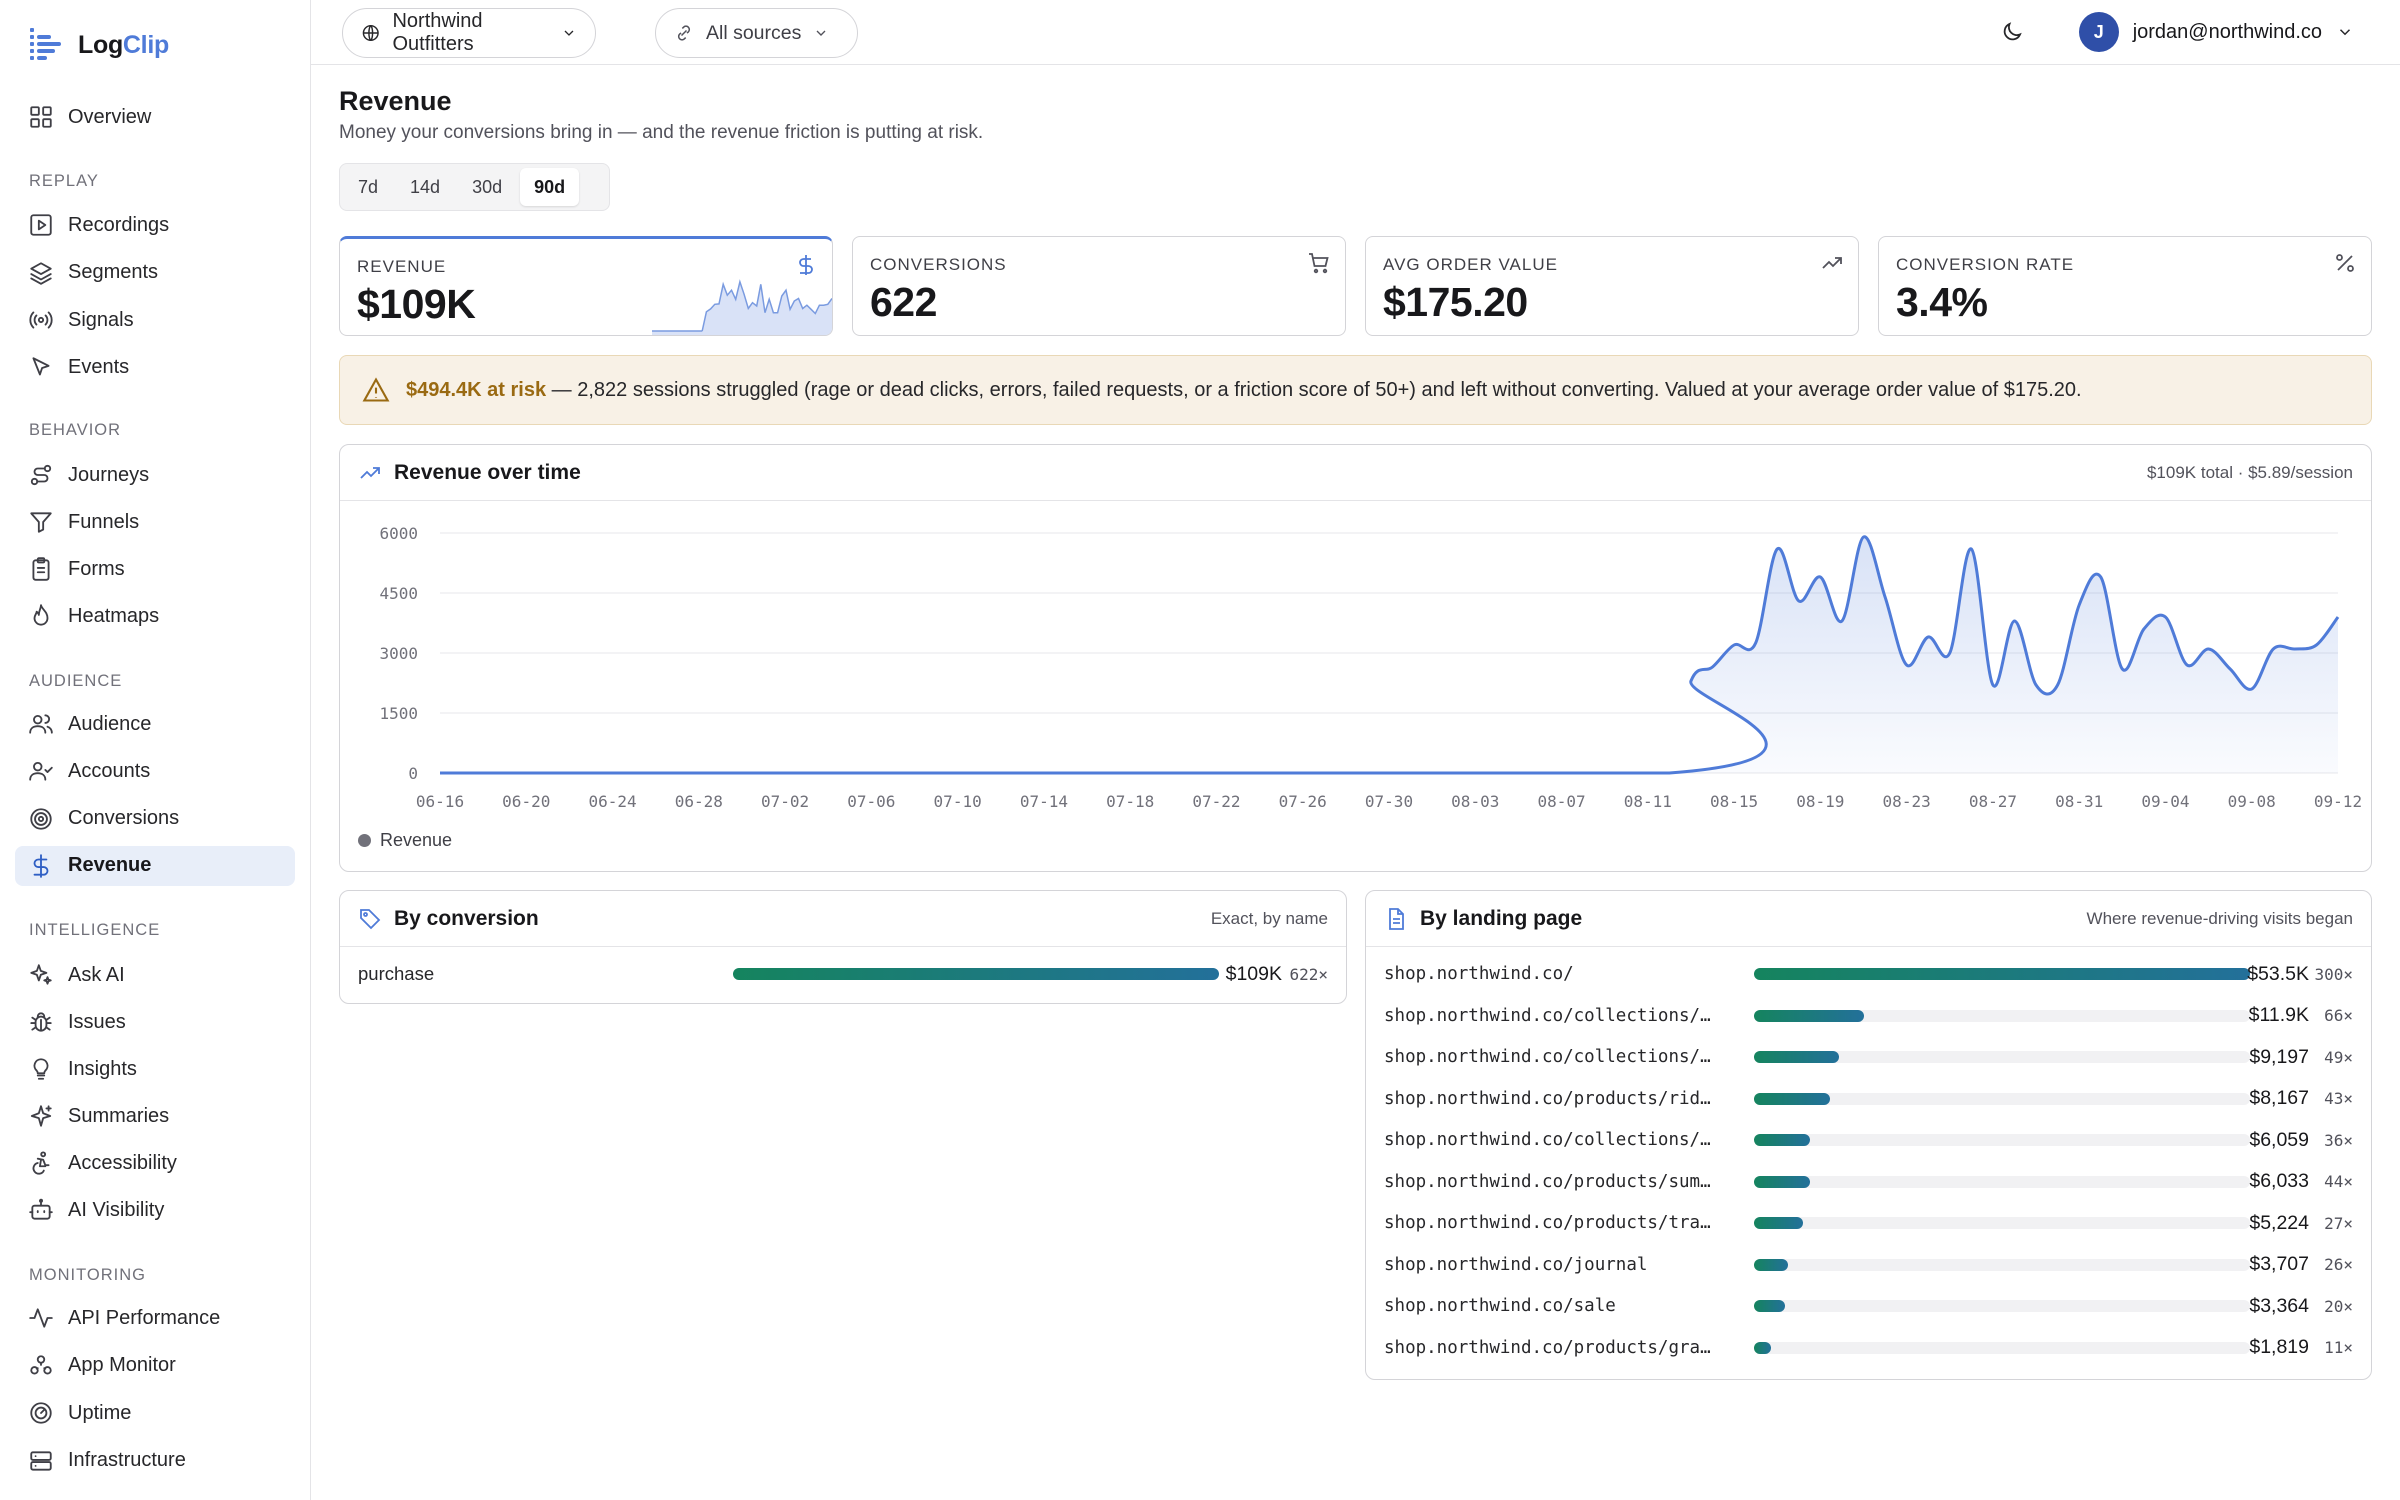  What do you see at coordinates (1516, 1264) in the screenshot?
I see `row-label: shop.northwind.co/journal` at bounding box center [1516, 1264].